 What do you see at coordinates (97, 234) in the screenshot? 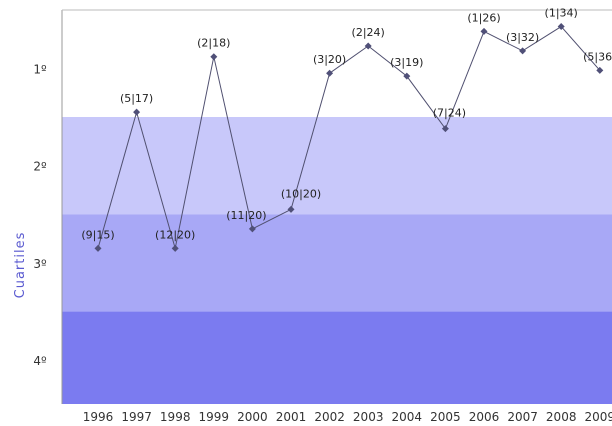
I see `data-label: (9|15)` at bounding box center [97, 234].